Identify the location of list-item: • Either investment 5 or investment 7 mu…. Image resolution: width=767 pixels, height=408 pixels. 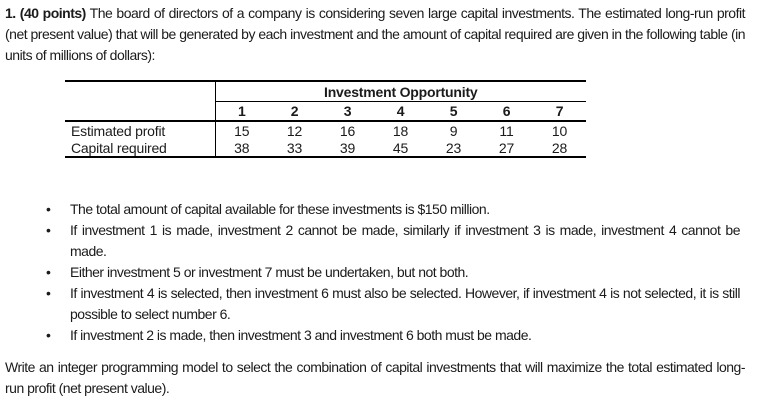
(370, 272).